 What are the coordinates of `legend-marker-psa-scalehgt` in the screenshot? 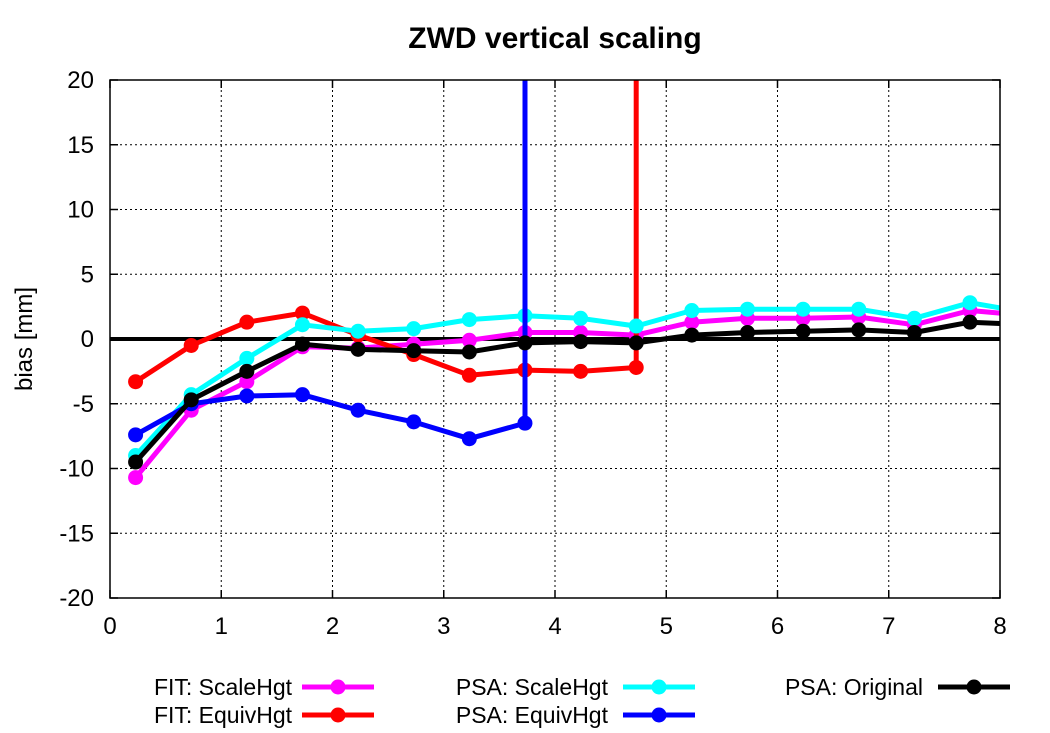 It's located at (659, 687).